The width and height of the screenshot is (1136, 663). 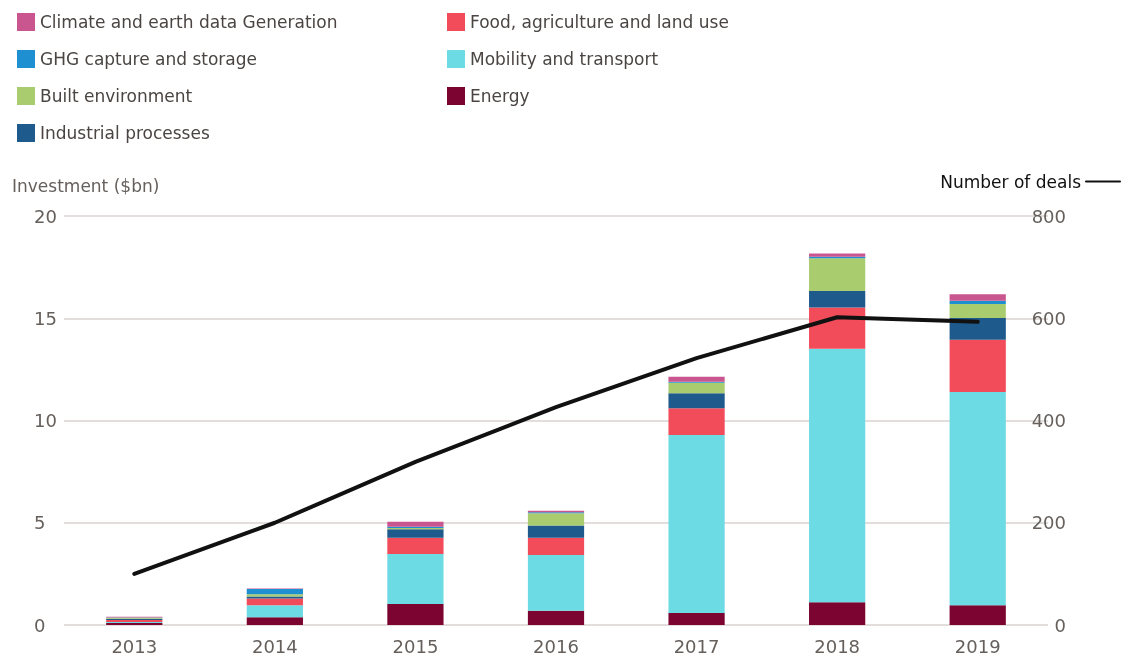 I want to click on legend-label: Climate and earth data Generation, so click(x=189, y=22).